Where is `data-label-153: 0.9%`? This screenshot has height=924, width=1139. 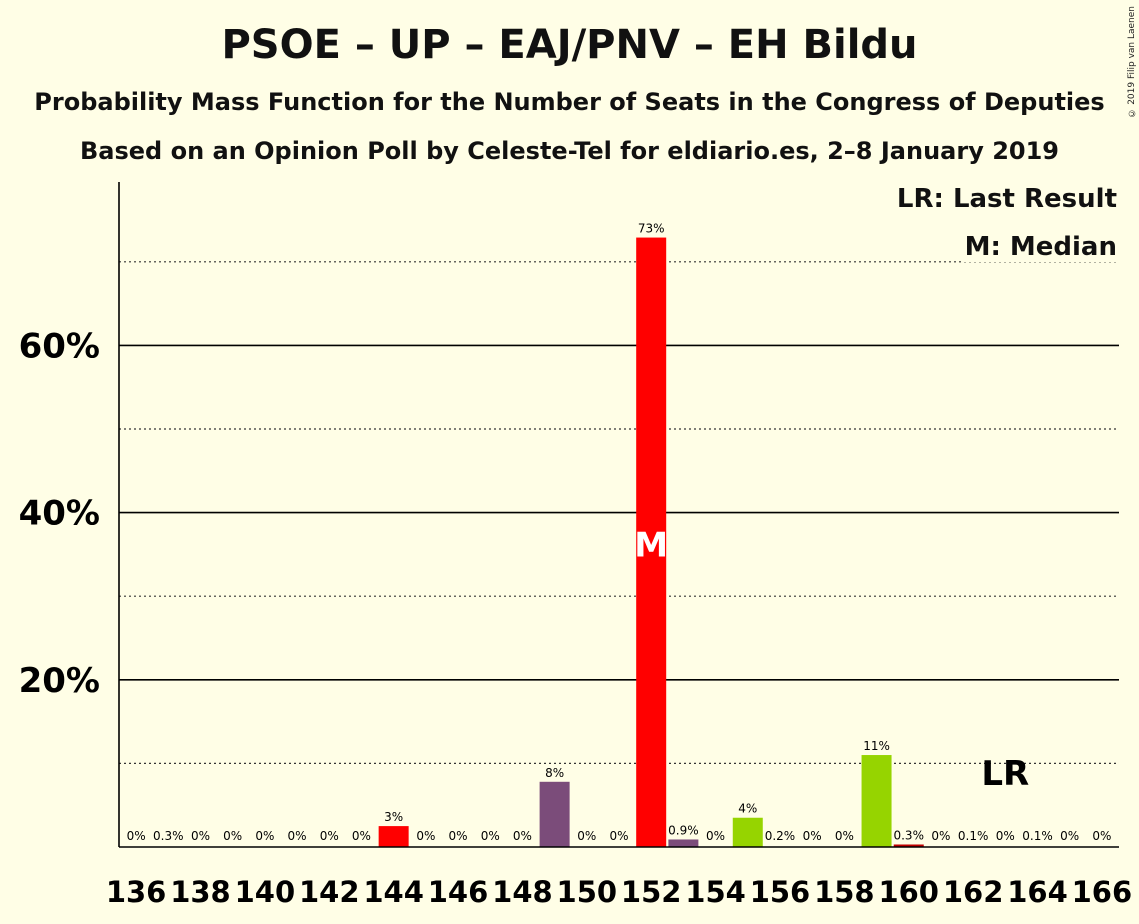 data-label-153: 0.9% is located at coordinates (683, 830).